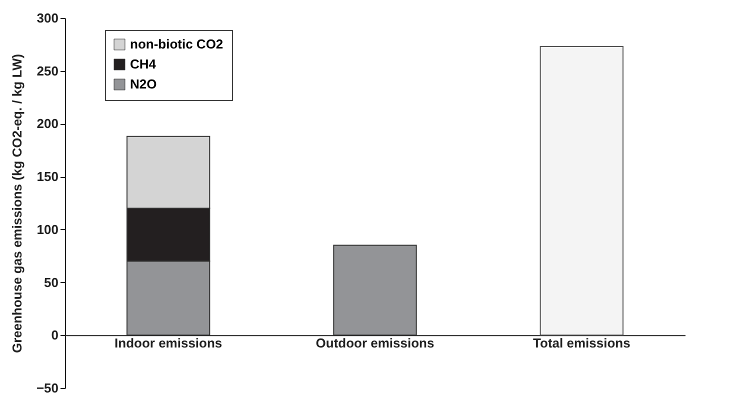 The width and height of the screenshot is (734, 419). Describe the element at coordinates (375, 343) in the screenshot. I see `x-tick-label: Outdoor emissions` at that location.